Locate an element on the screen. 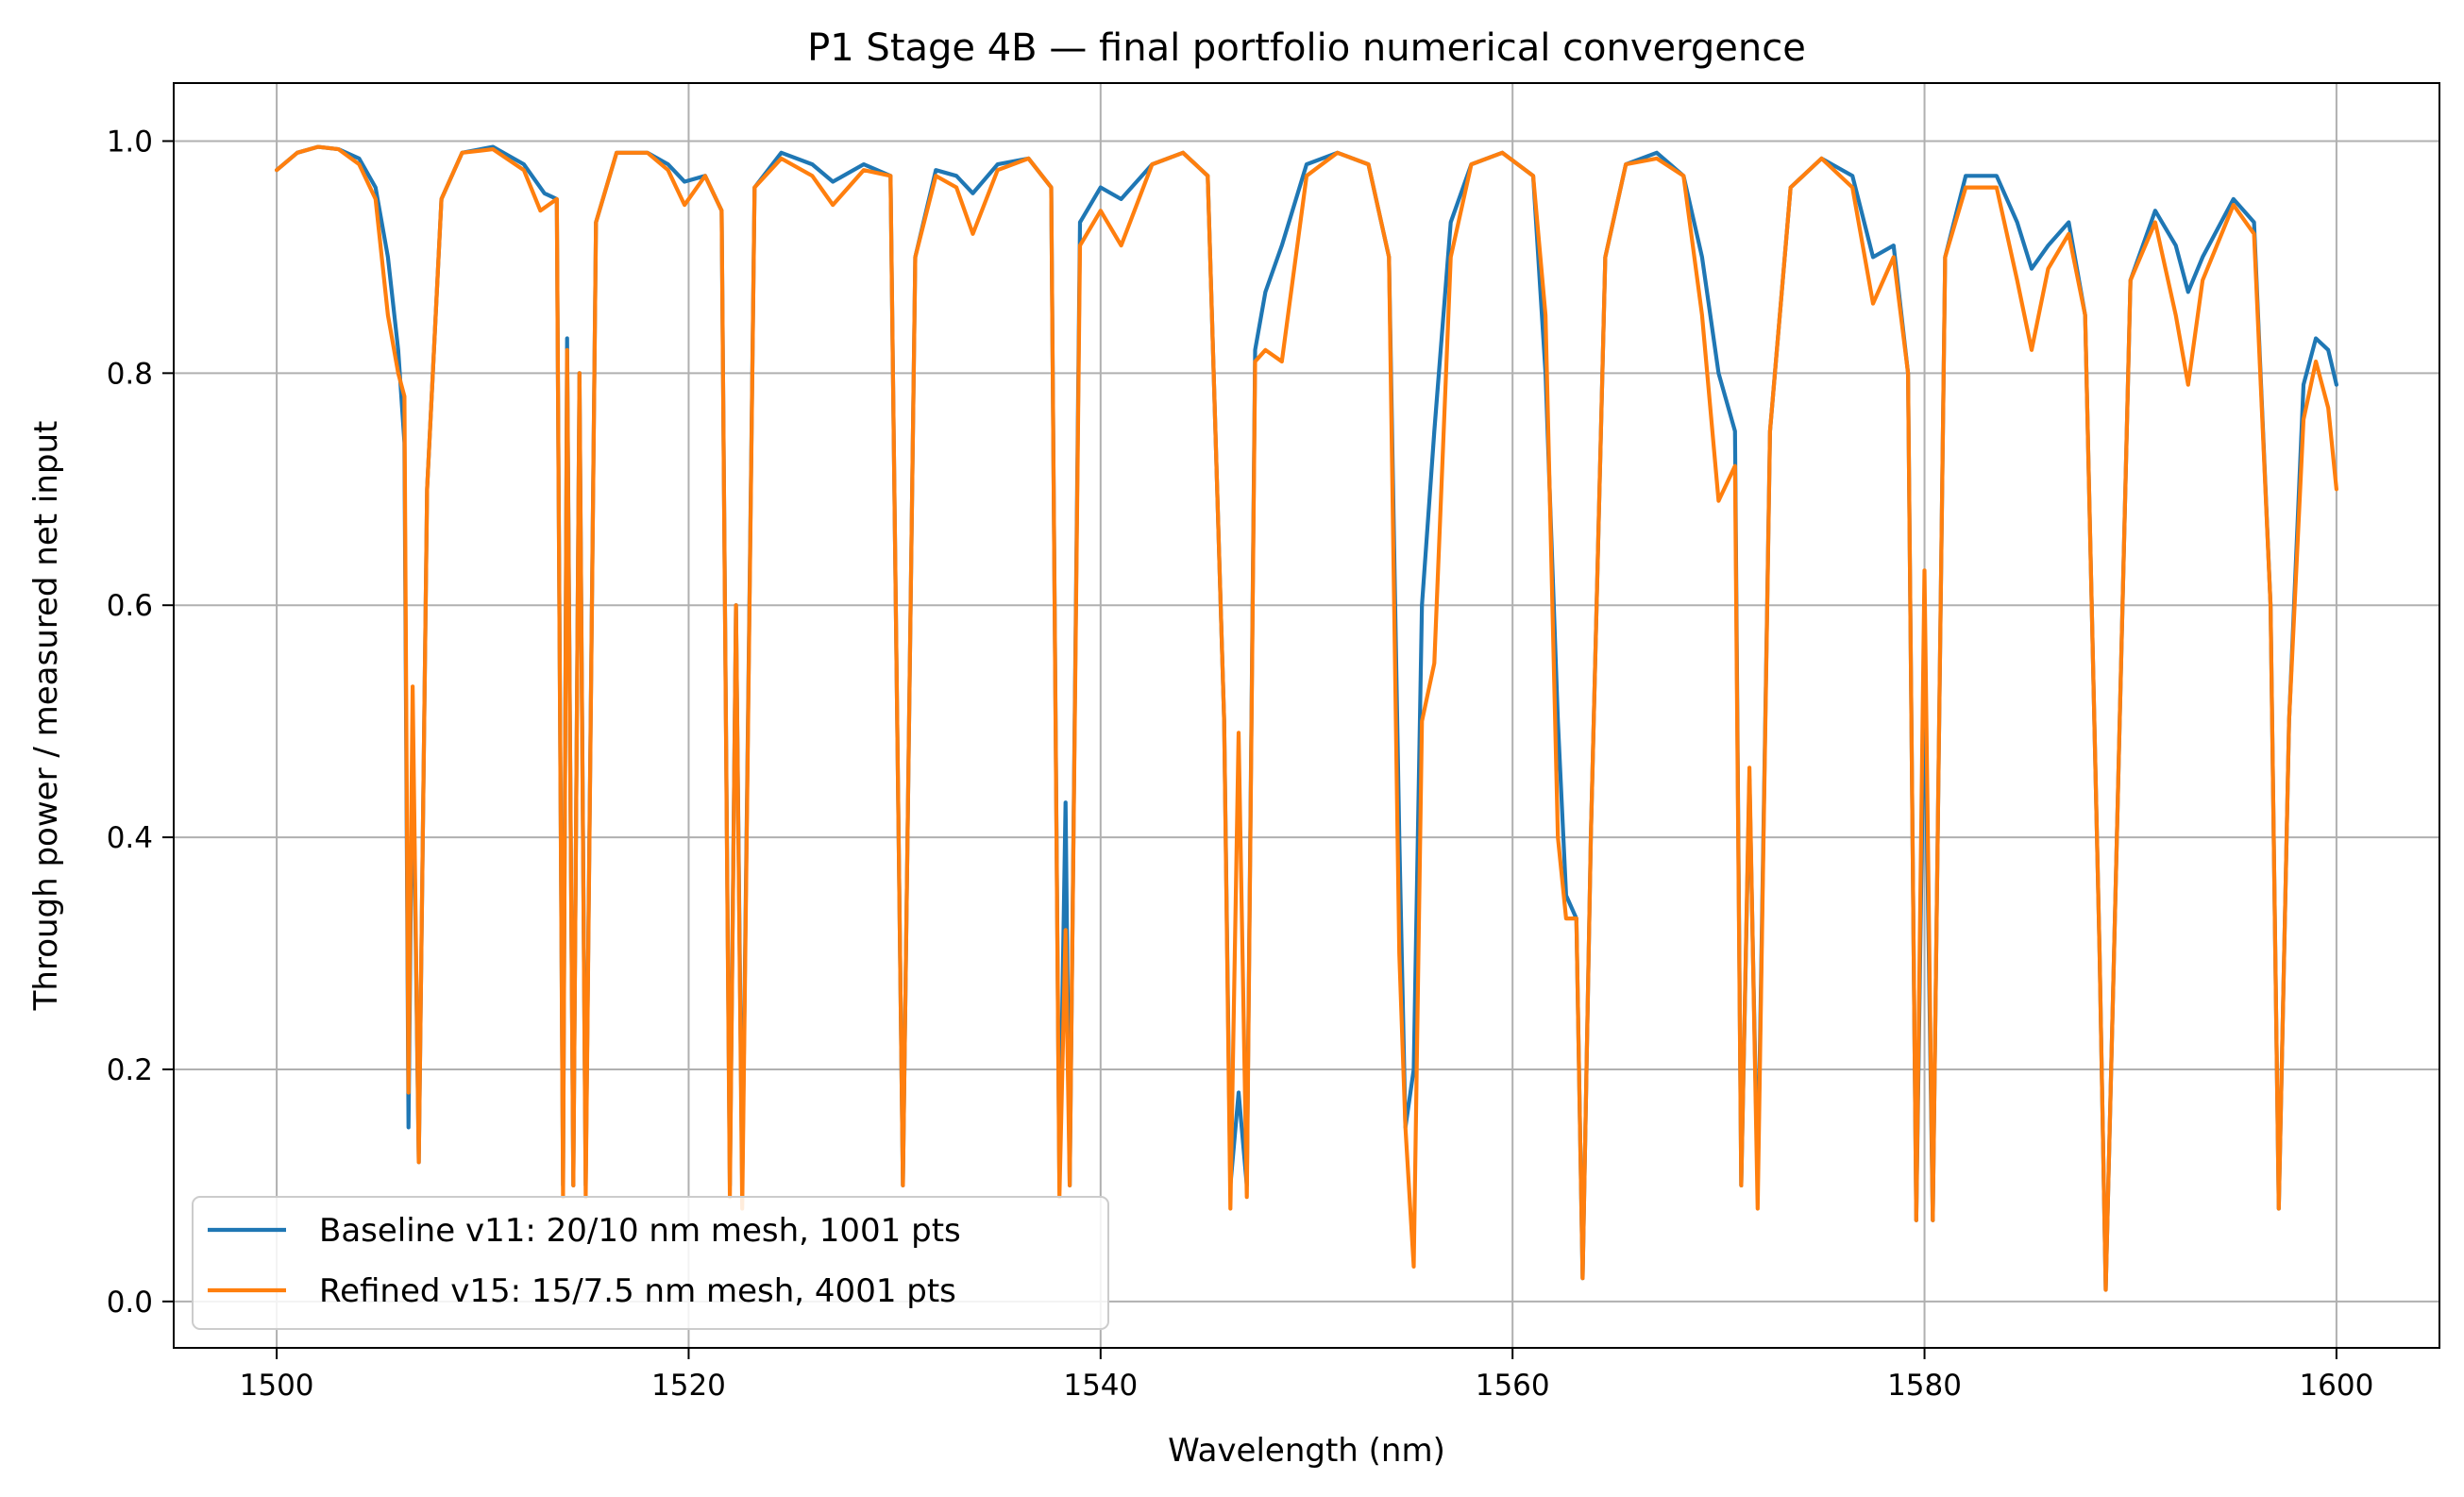  x-tick-label: 1500 is located at coordinates (277, 1386).